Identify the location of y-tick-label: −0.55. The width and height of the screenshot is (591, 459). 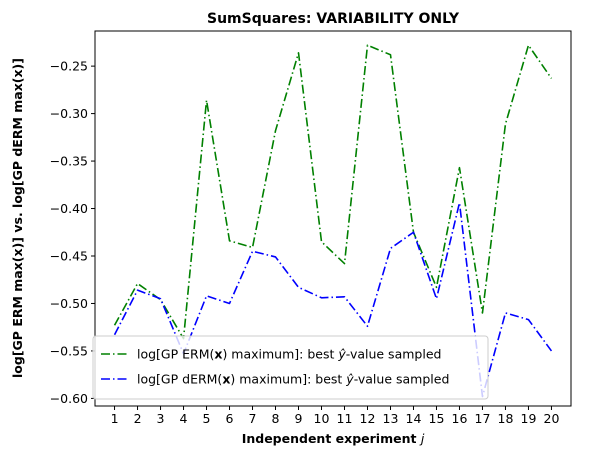
(69, 350).